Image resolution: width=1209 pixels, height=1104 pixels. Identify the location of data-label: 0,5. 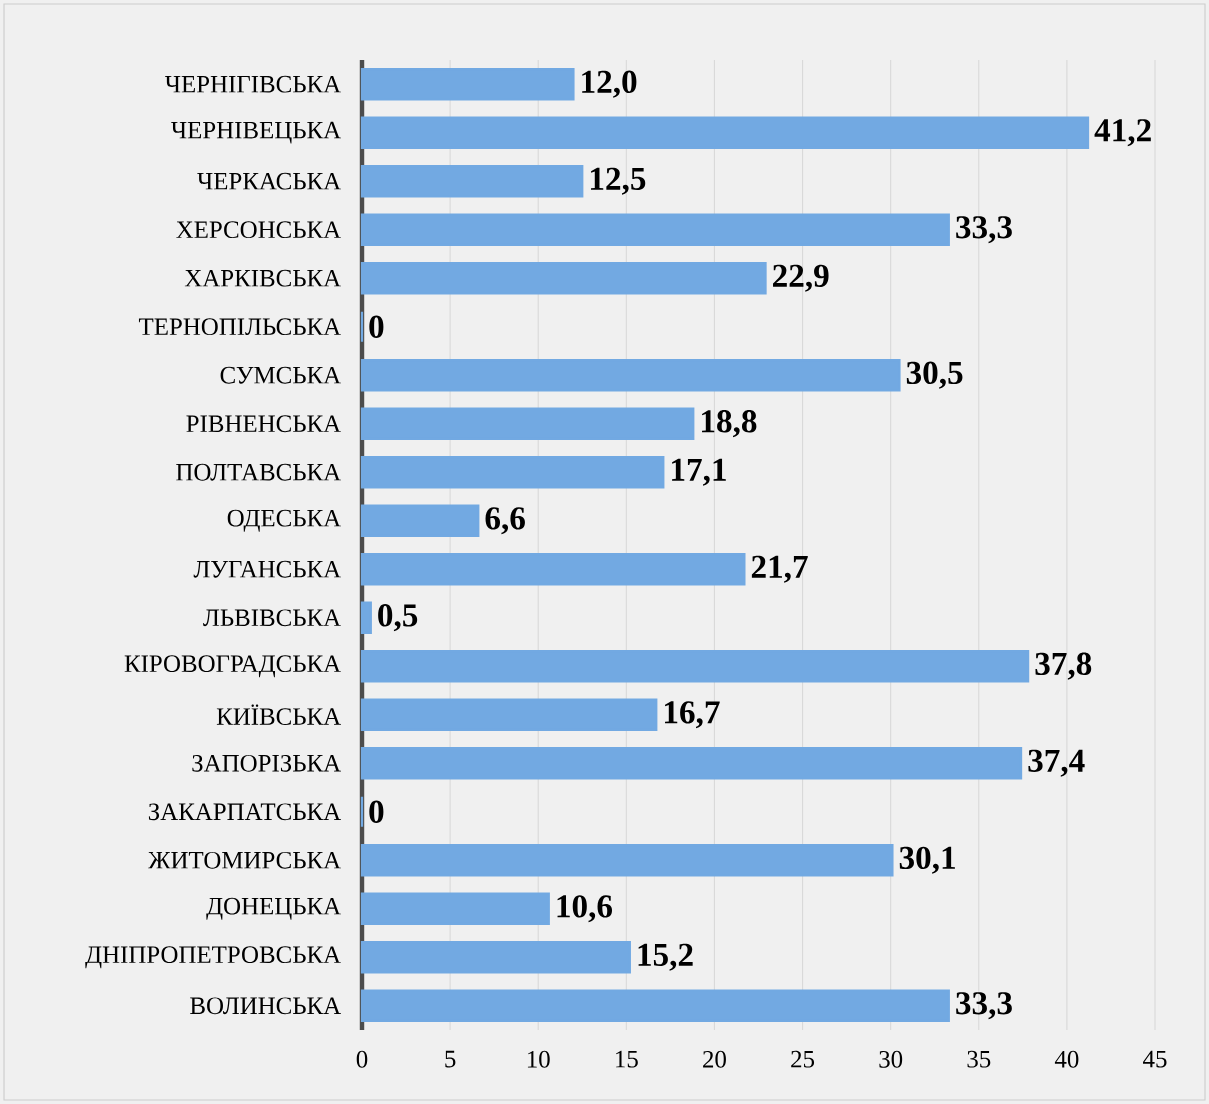
(398, 618).